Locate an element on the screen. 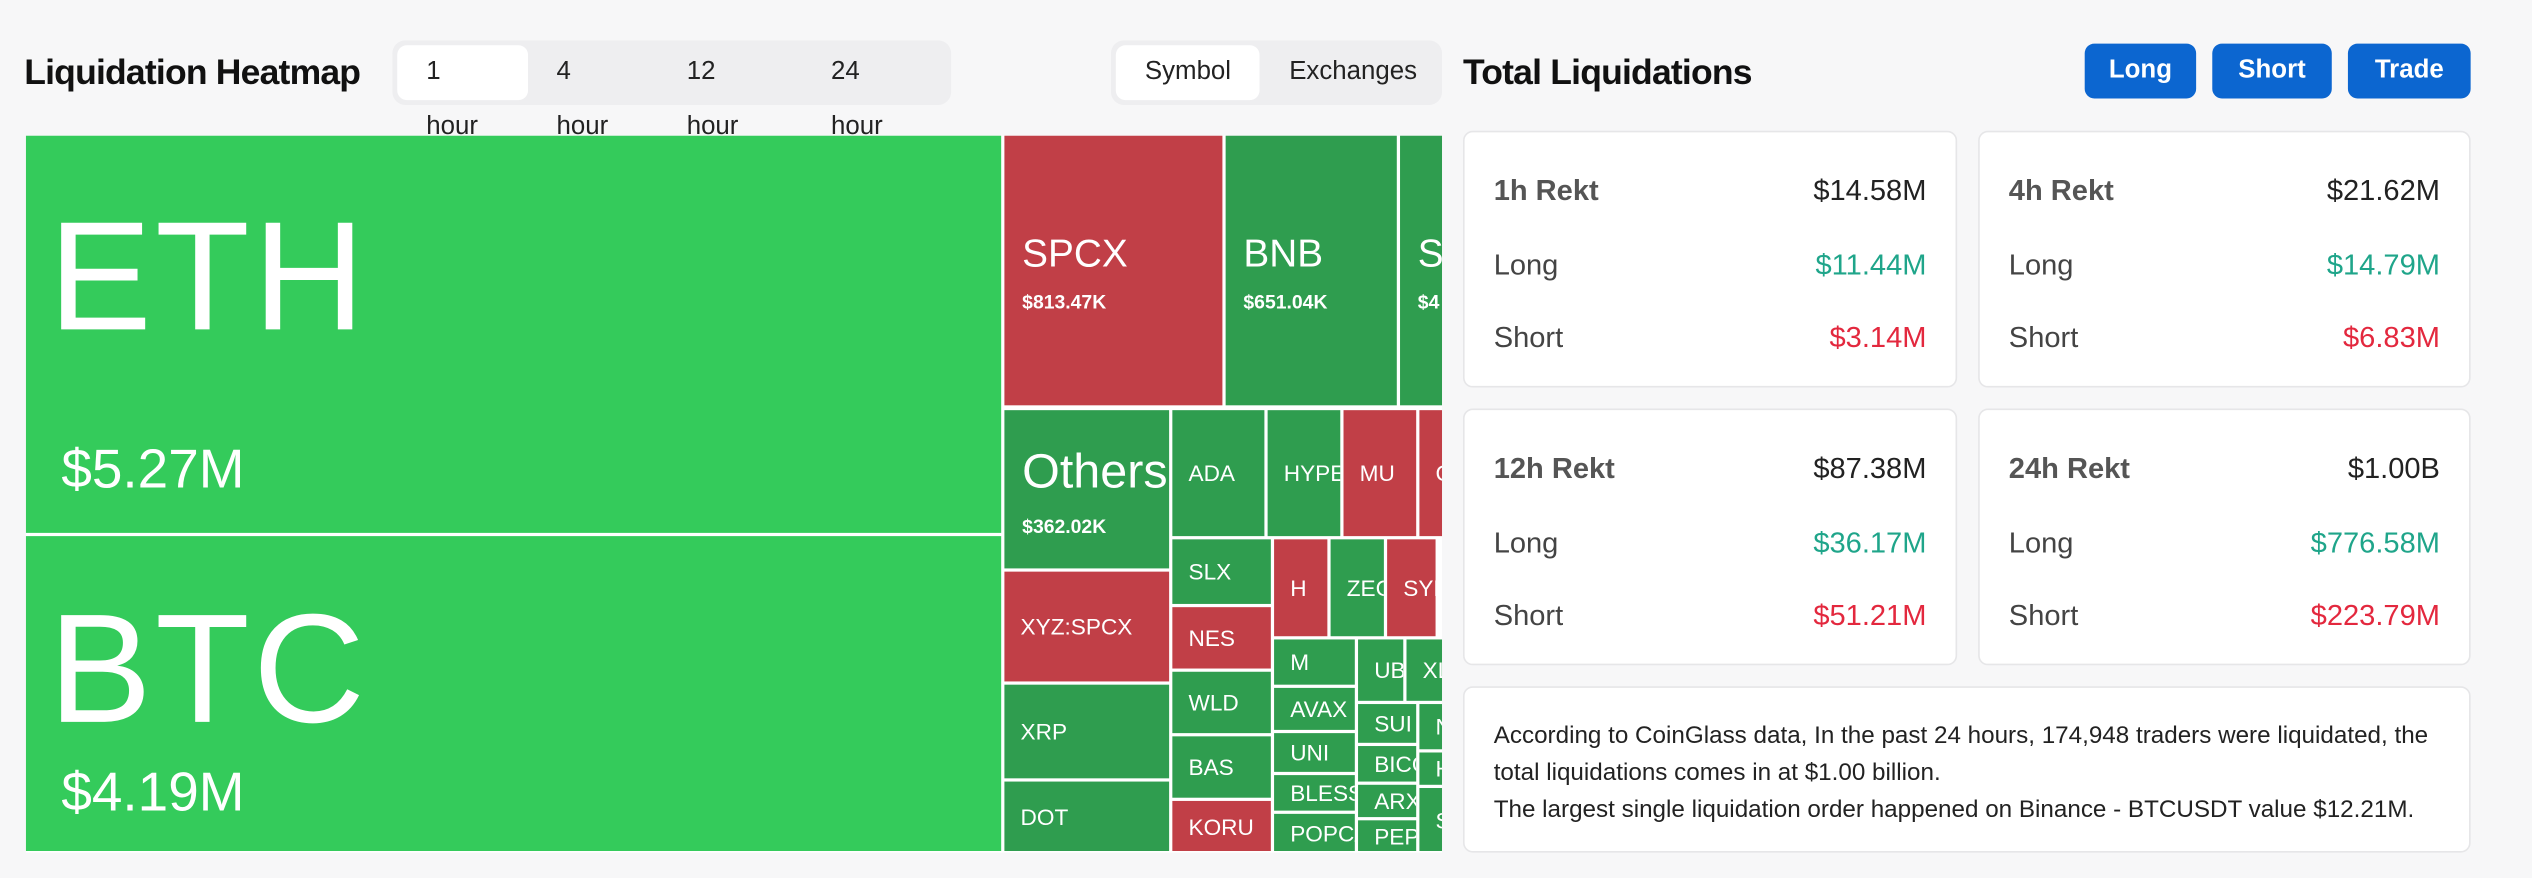  time-tabs: 1 hour 4 hour 12 hour 24 hour is located at coordinates (672, 90).